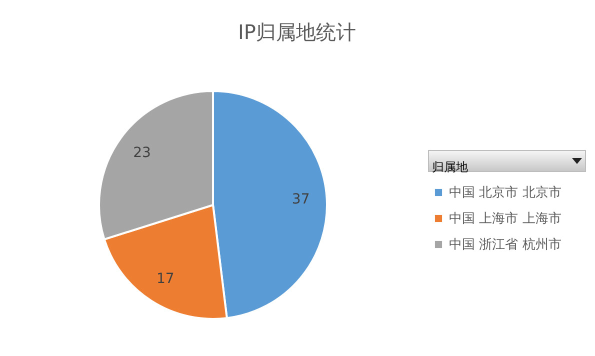 This screenshot has width=595, height=356. What do you see at coordinates (301, 200) in the screenshot?
I see `data-label: 37` at bounding box center [301, 200].